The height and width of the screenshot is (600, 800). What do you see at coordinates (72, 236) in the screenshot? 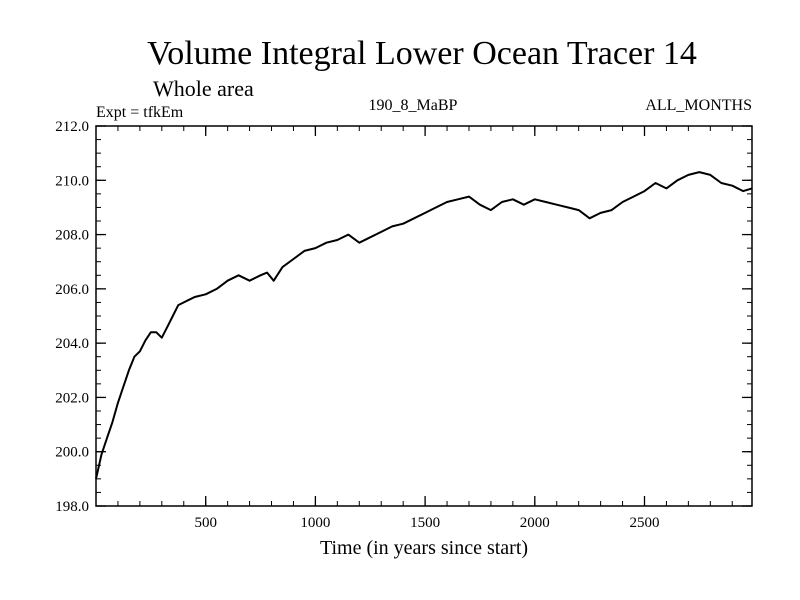
I see `y-tick-label: 208.0` at bounding box center [72, 236].